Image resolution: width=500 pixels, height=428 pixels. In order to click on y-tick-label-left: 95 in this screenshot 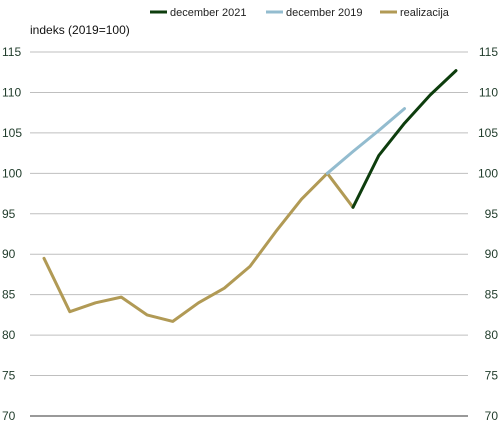, I will do `click(9, 214)`.